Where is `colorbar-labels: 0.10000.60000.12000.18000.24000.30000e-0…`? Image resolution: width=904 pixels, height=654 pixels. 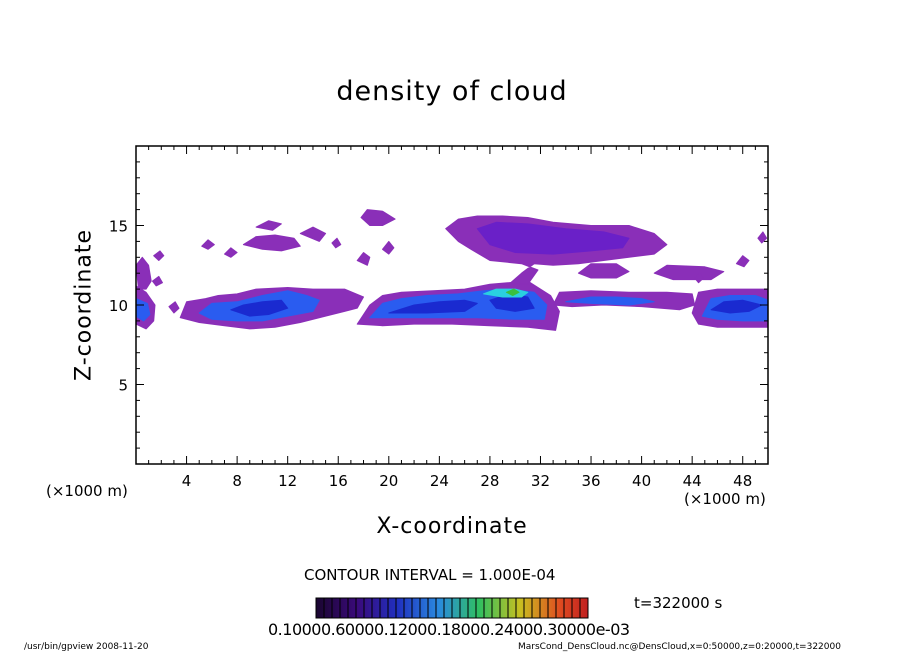
colorbar-labels: 0.10000.60000.12000.18000.24000.30000e-0… is located at coordinates (449, 629).